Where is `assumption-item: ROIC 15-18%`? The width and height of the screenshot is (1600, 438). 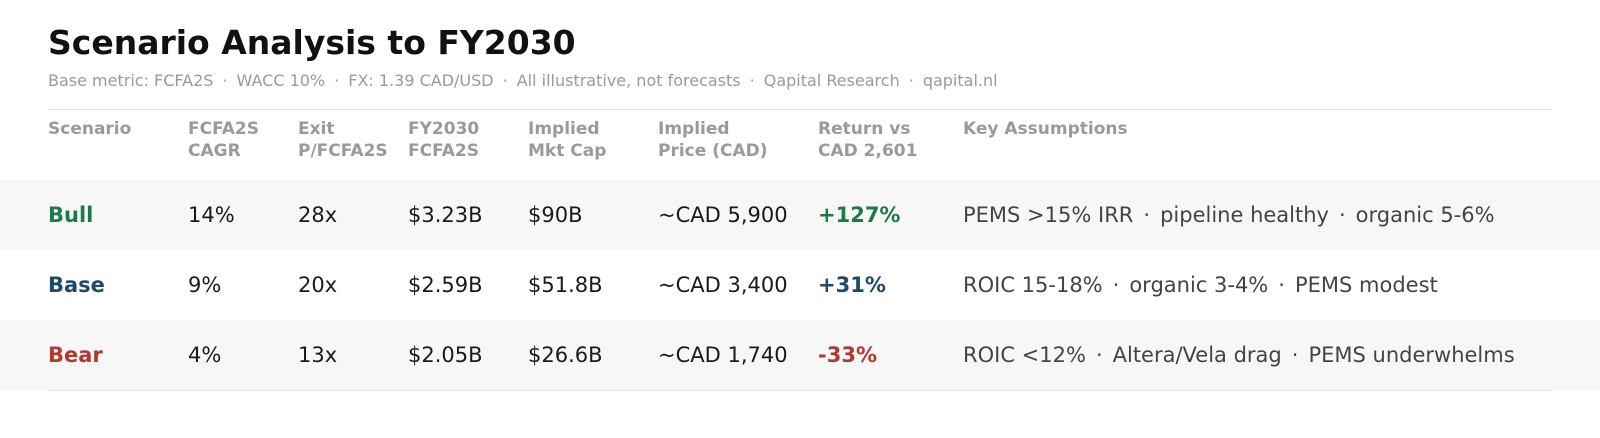 assumption-item: ROIC 15-18% is located at coordinates (1033, 285).